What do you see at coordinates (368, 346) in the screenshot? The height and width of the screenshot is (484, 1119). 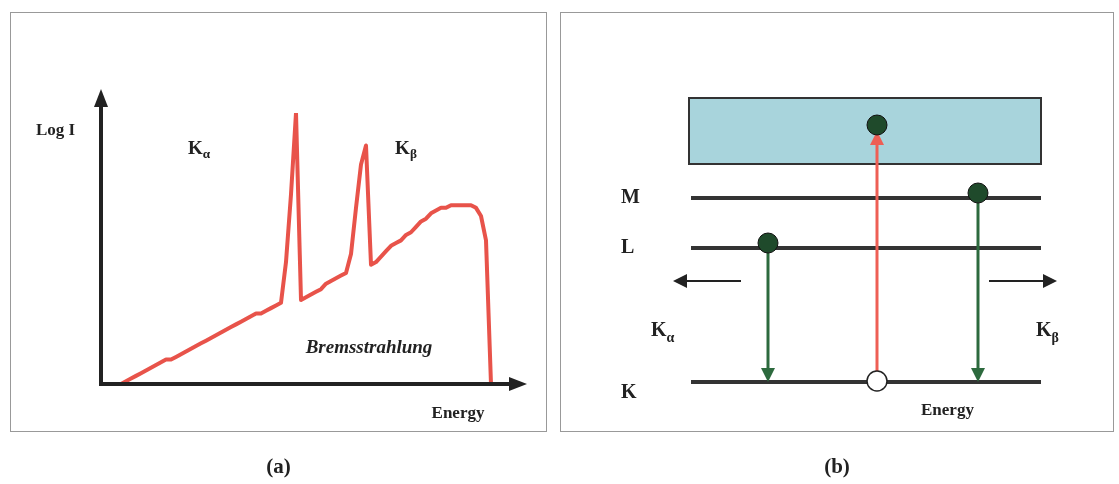 I see `annotation: Bremsstrahlung` at bounding box center [368, 346].